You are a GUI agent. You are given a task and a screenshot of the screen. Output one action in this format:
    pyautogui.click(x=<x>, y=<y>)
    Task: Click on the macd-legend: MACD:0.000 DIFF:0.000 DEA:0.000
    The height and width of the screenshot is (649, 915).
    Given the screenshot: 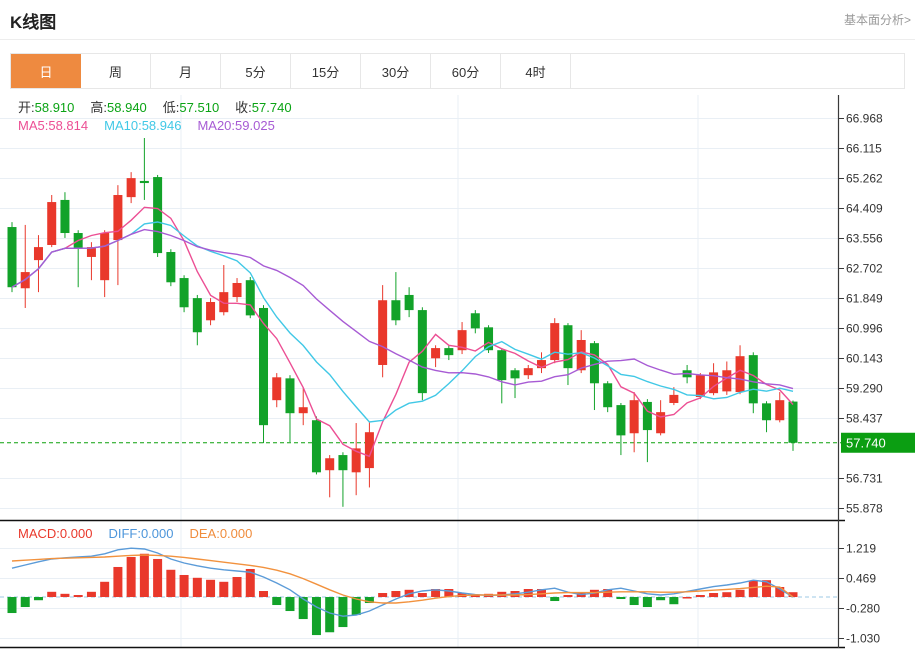 What is the action you would take?
    pyautogui.click(x=135, y=533)
    